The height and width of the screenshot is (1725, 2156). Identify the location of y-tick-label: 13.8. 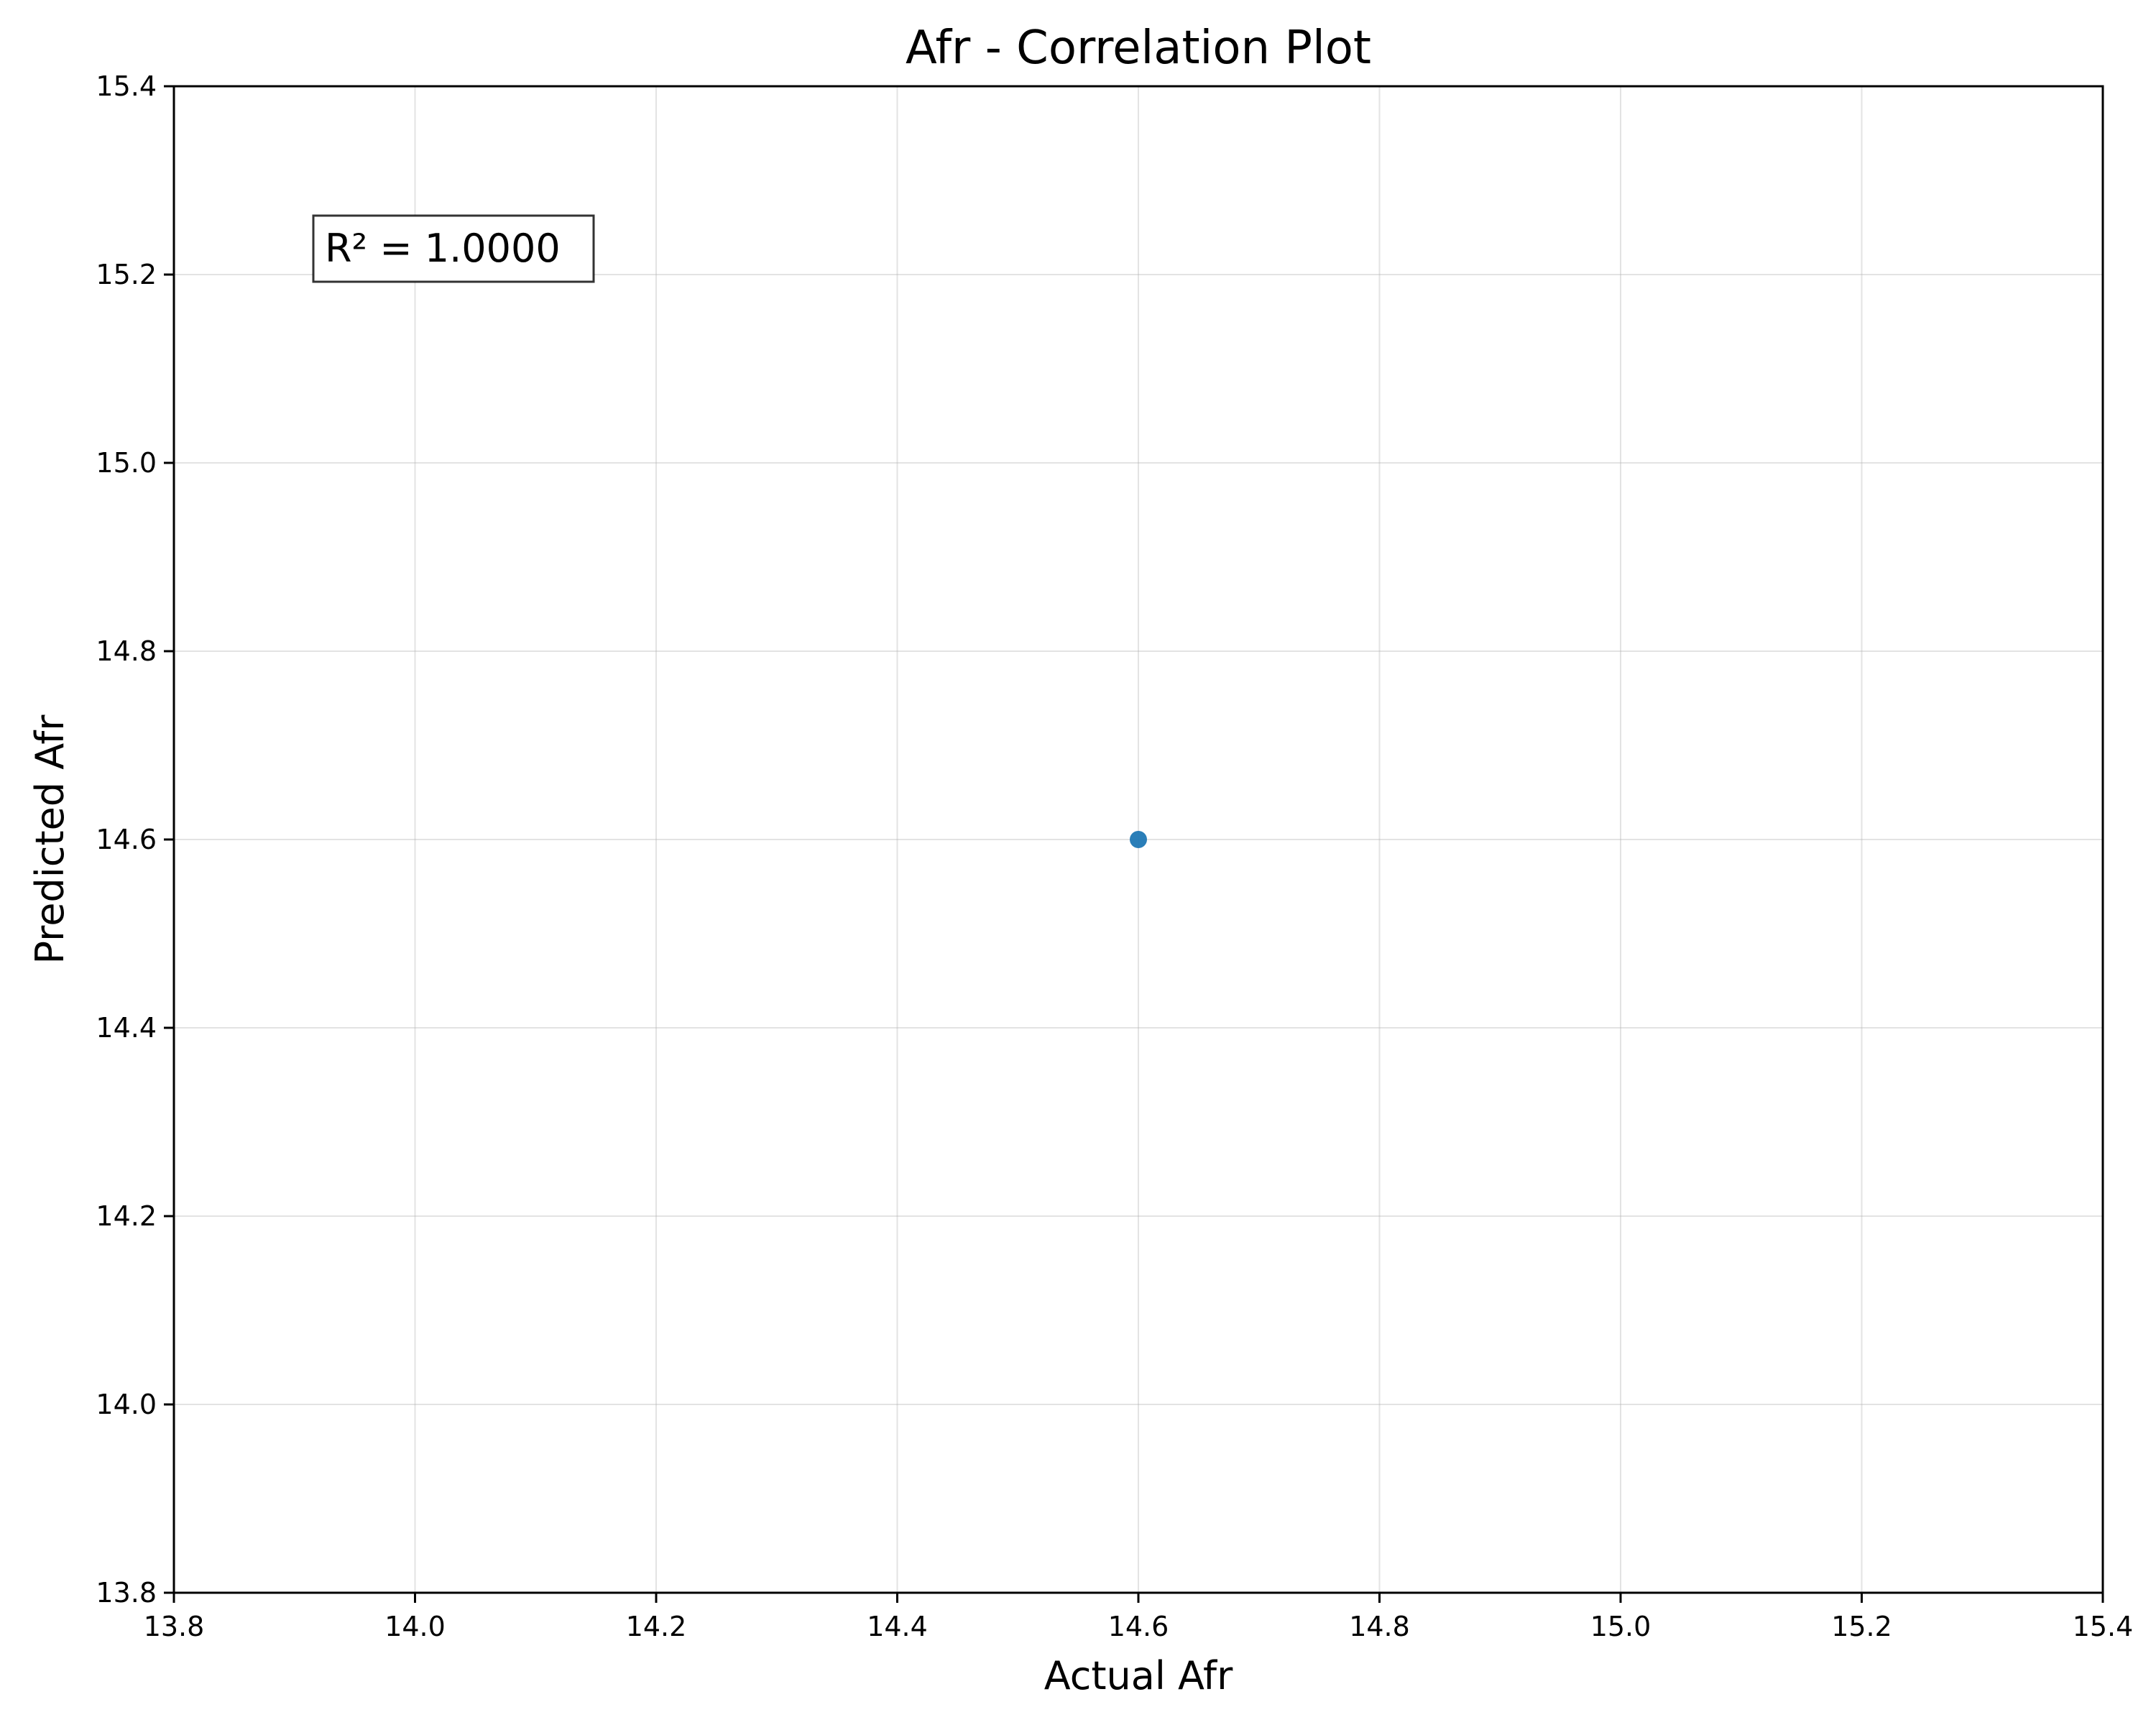
(126, 1593).